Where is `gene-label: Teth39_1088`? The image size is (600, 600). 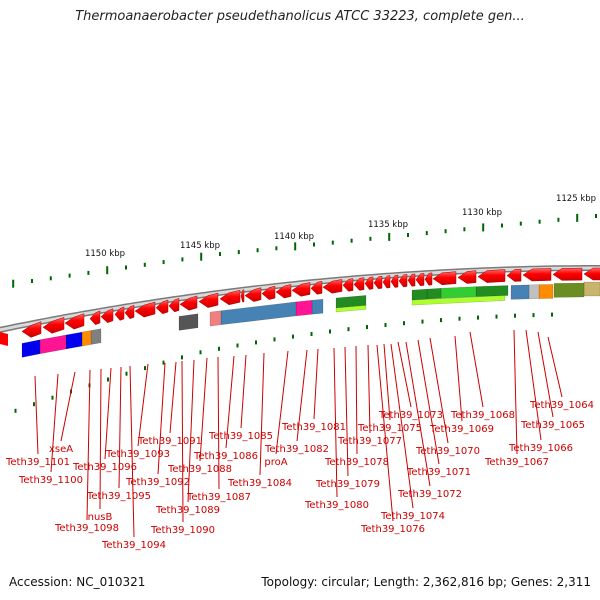 gene-label: Teth39_1088 is located at coordinates (199, 469).